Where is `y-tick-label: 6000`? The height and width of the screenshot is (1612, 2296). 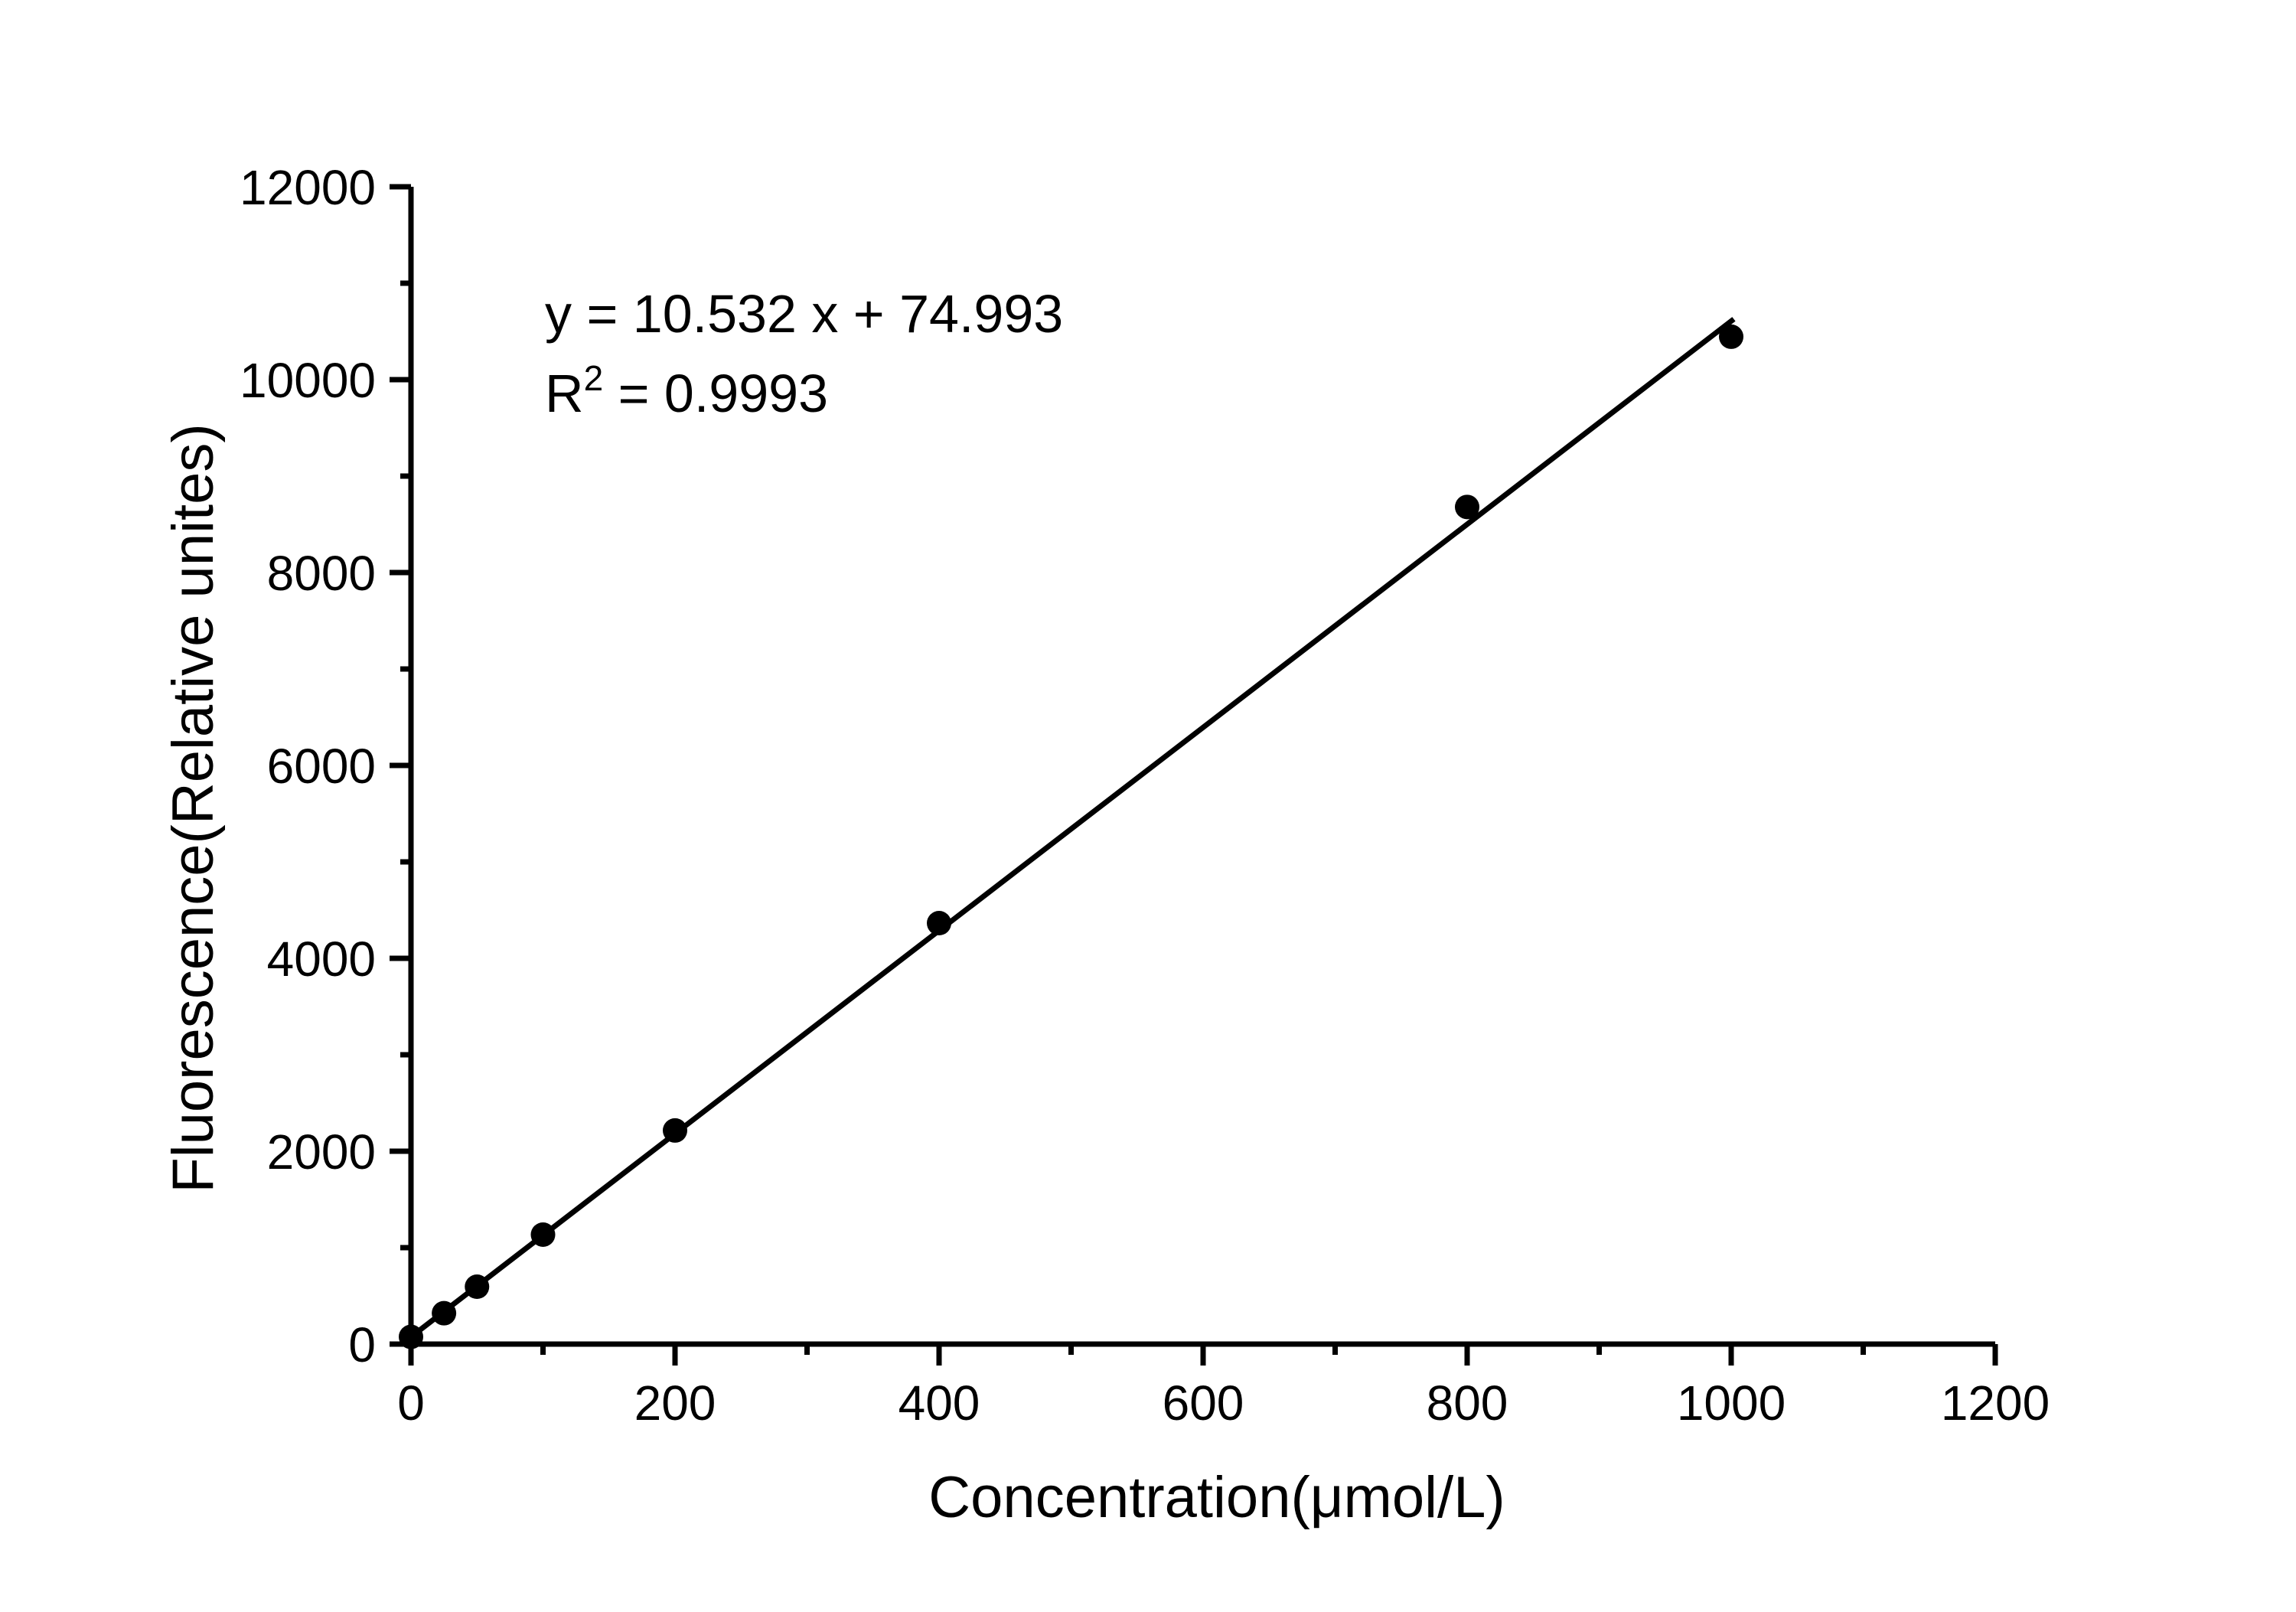 y-tick-label: 6000 is located at coordinates (321, 766).